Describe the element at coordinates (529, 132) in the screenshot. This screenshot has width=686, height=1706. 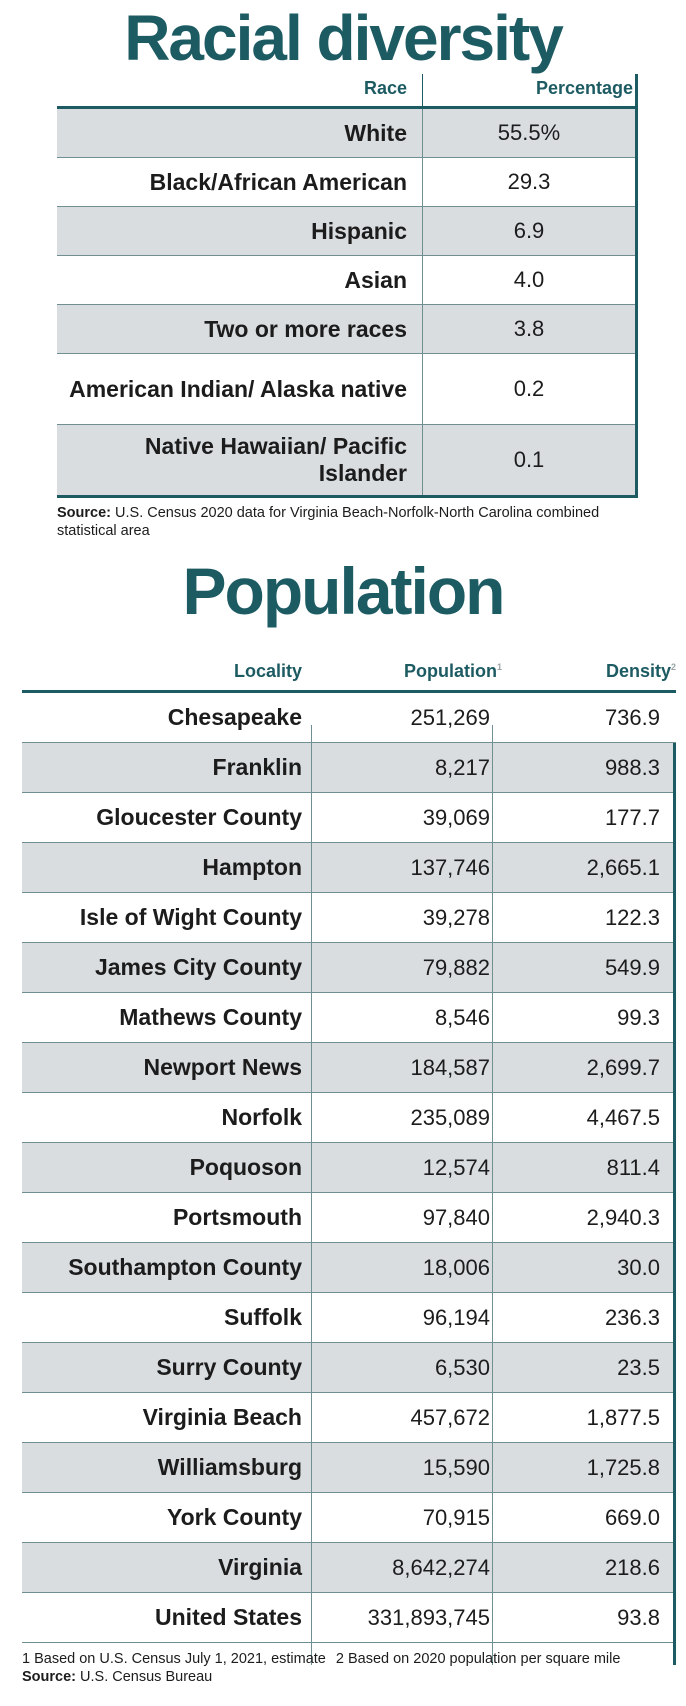
I see `race-percentage: 55.5%` at that location.